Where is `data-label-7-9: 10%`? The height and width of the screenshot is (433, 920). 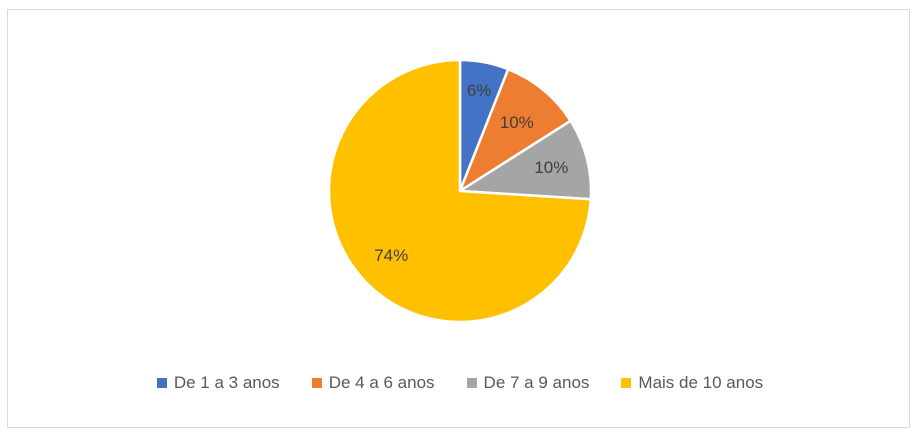 data-label-7-9: 10% is located at coordinates (551, 167).